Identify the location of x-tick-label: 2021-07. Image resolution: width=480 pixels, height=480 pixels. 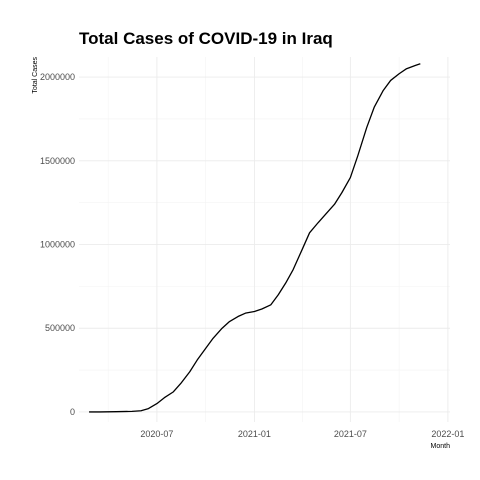
(350, 434).